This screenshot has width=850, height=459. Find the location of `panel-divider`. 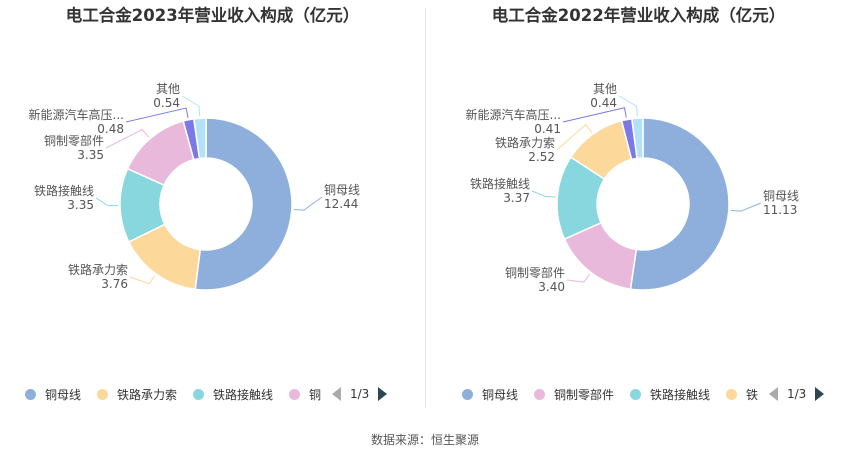

panel-divider is located at coordinates (425, 208).